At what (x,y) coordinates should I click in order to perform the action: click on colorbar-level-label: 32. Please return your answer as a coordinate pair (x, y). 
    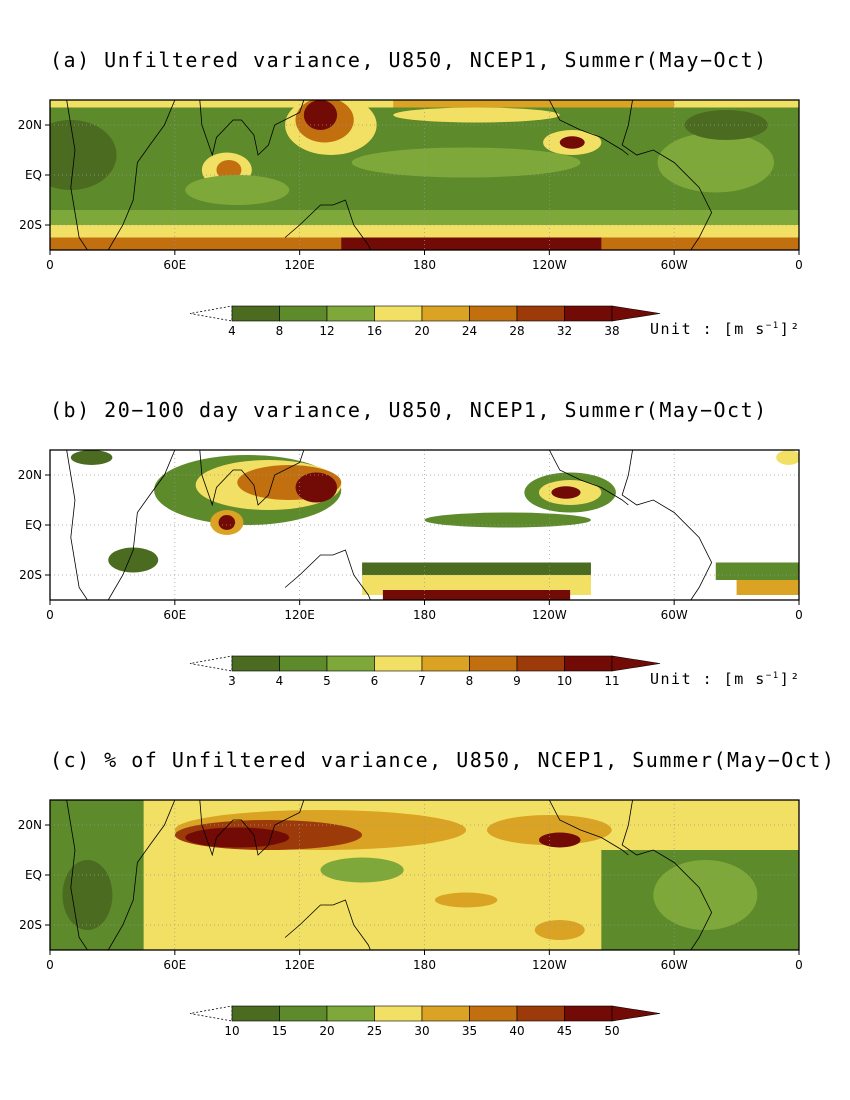
    Looking at the image, I should click on (564, 331).